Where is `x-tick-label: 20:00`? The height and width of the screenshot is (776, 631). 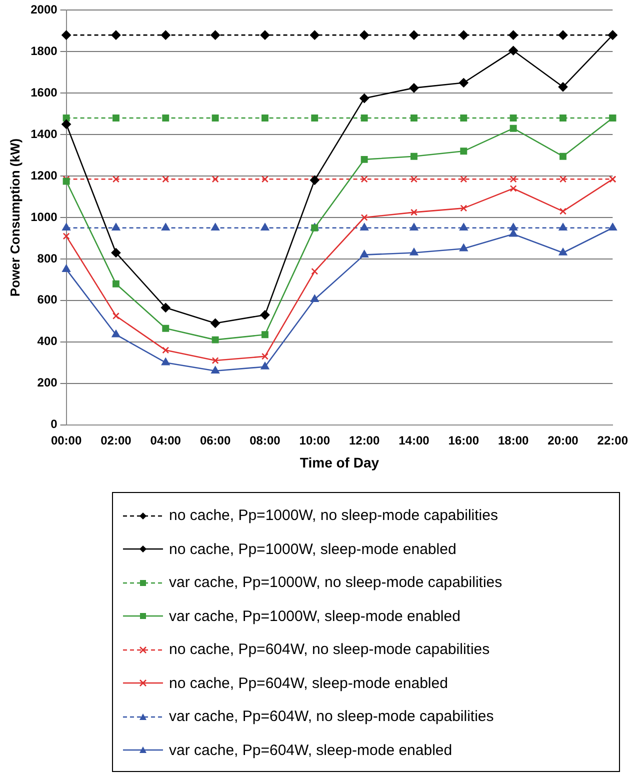
x-tick-label: 20:00 is located at coordinates (563, 440).